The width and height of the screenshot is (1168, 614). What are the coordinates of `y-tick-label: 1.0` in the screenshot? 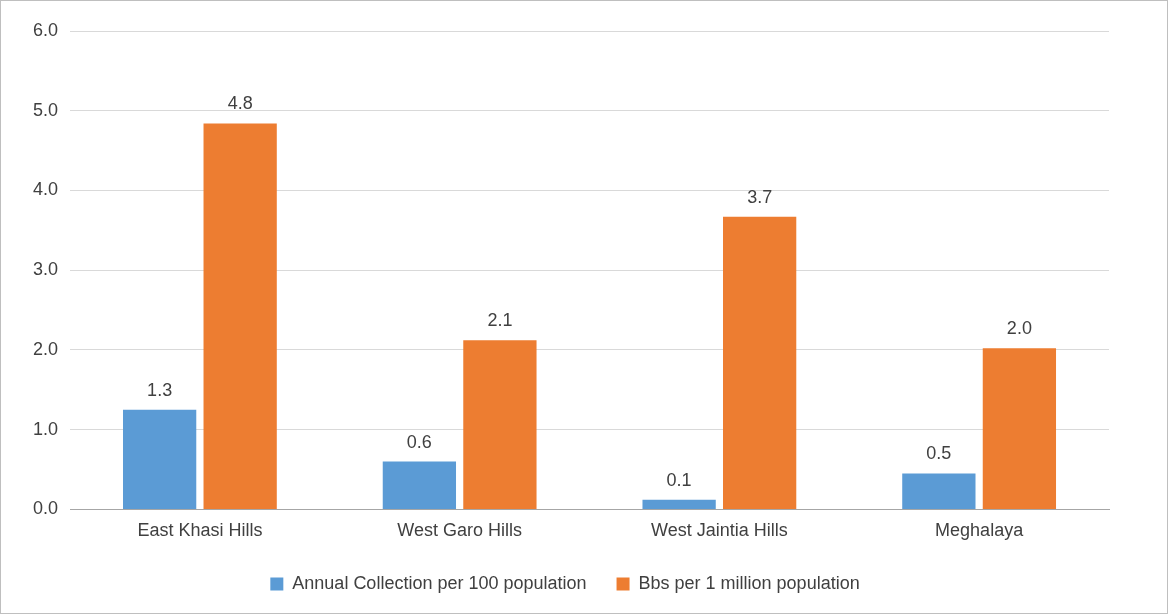 It's located at (45, 428).